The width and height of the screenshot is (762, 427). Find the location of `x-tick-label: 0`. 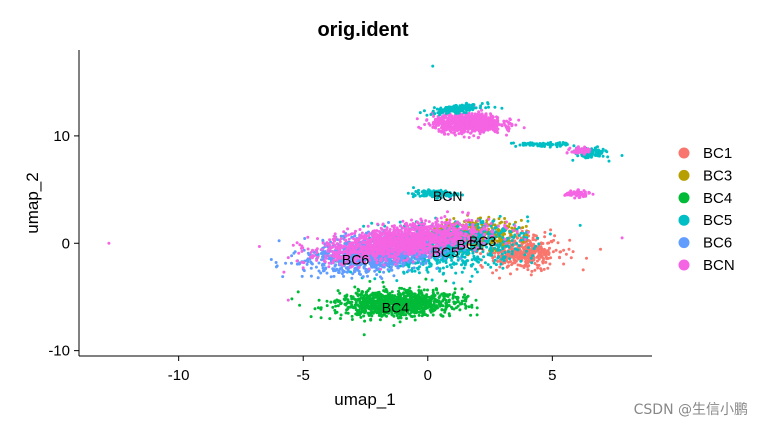

x-tick-label: 0 is located at coordinates (428, 375).